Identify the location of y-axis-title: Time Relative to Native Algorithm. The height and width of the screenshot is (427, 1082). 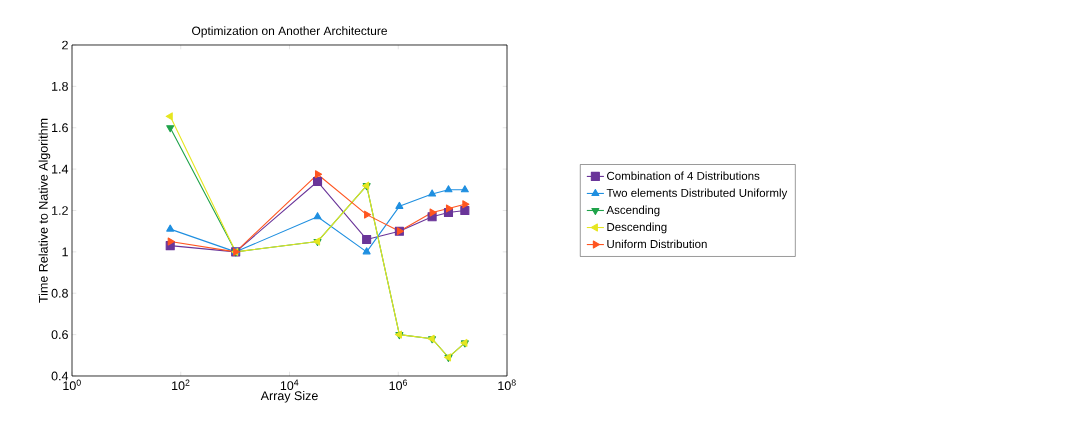
(44, 210).